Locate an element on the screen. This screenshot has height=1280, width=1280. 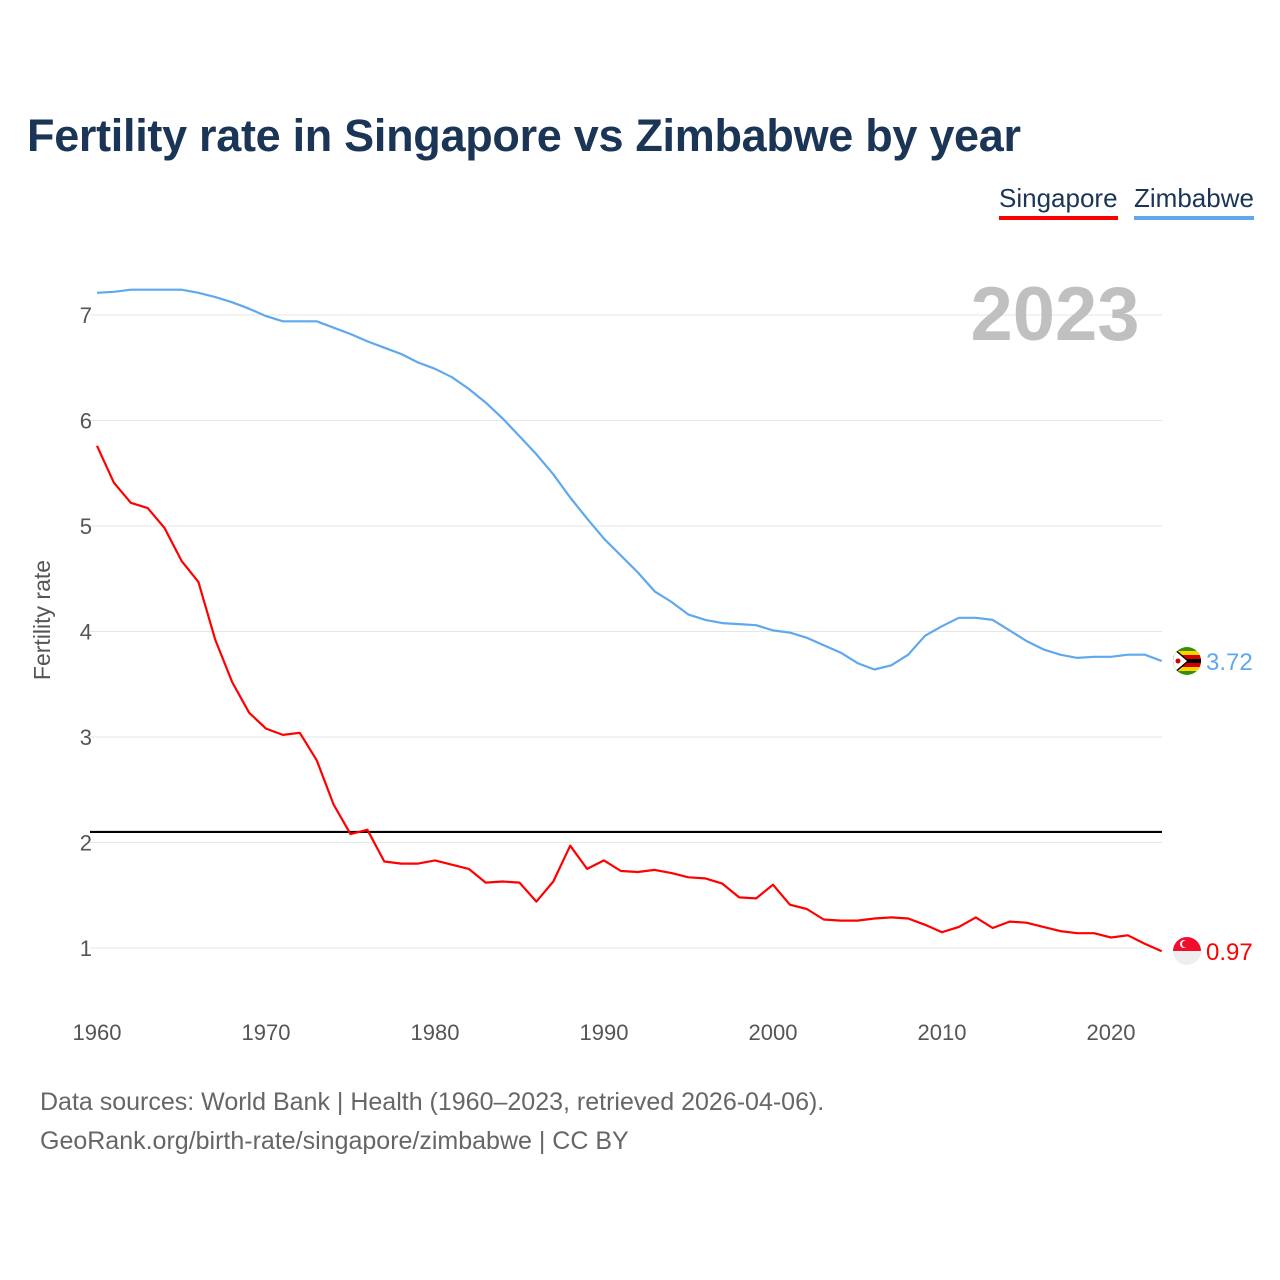
y-tick-label: 5 is located at coordinates (86, 526).